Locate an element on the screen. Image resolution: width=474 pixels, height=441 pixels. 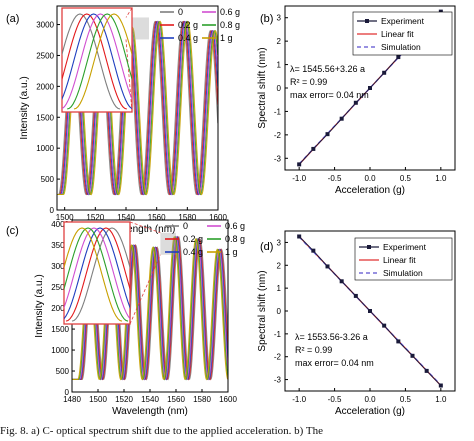
x-tick-label: 1600 is located at coordinates (228, 399).